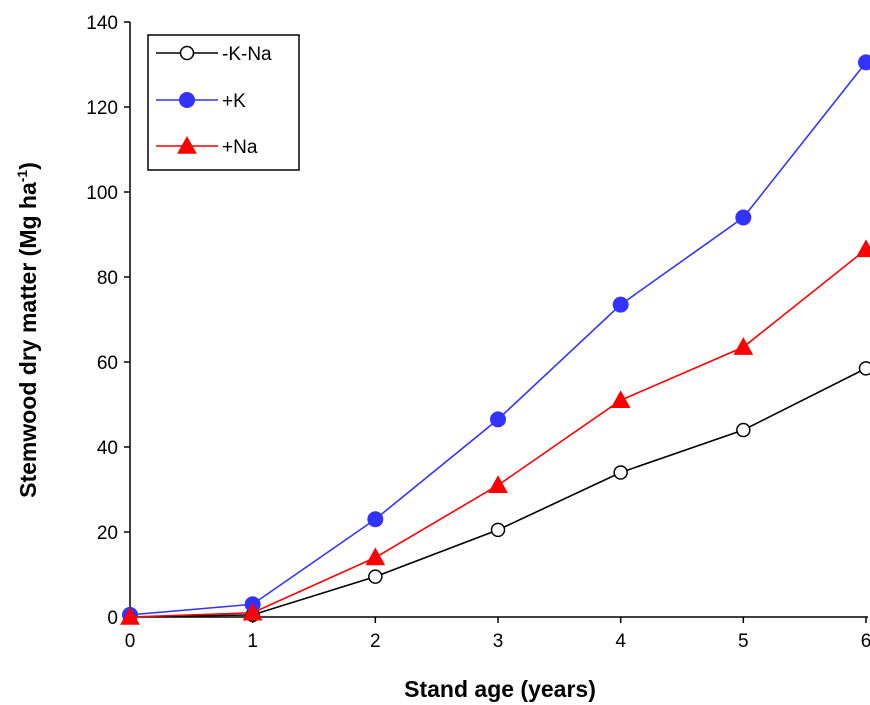  I want to click on y-tick-label: 100, so click(102, 193).